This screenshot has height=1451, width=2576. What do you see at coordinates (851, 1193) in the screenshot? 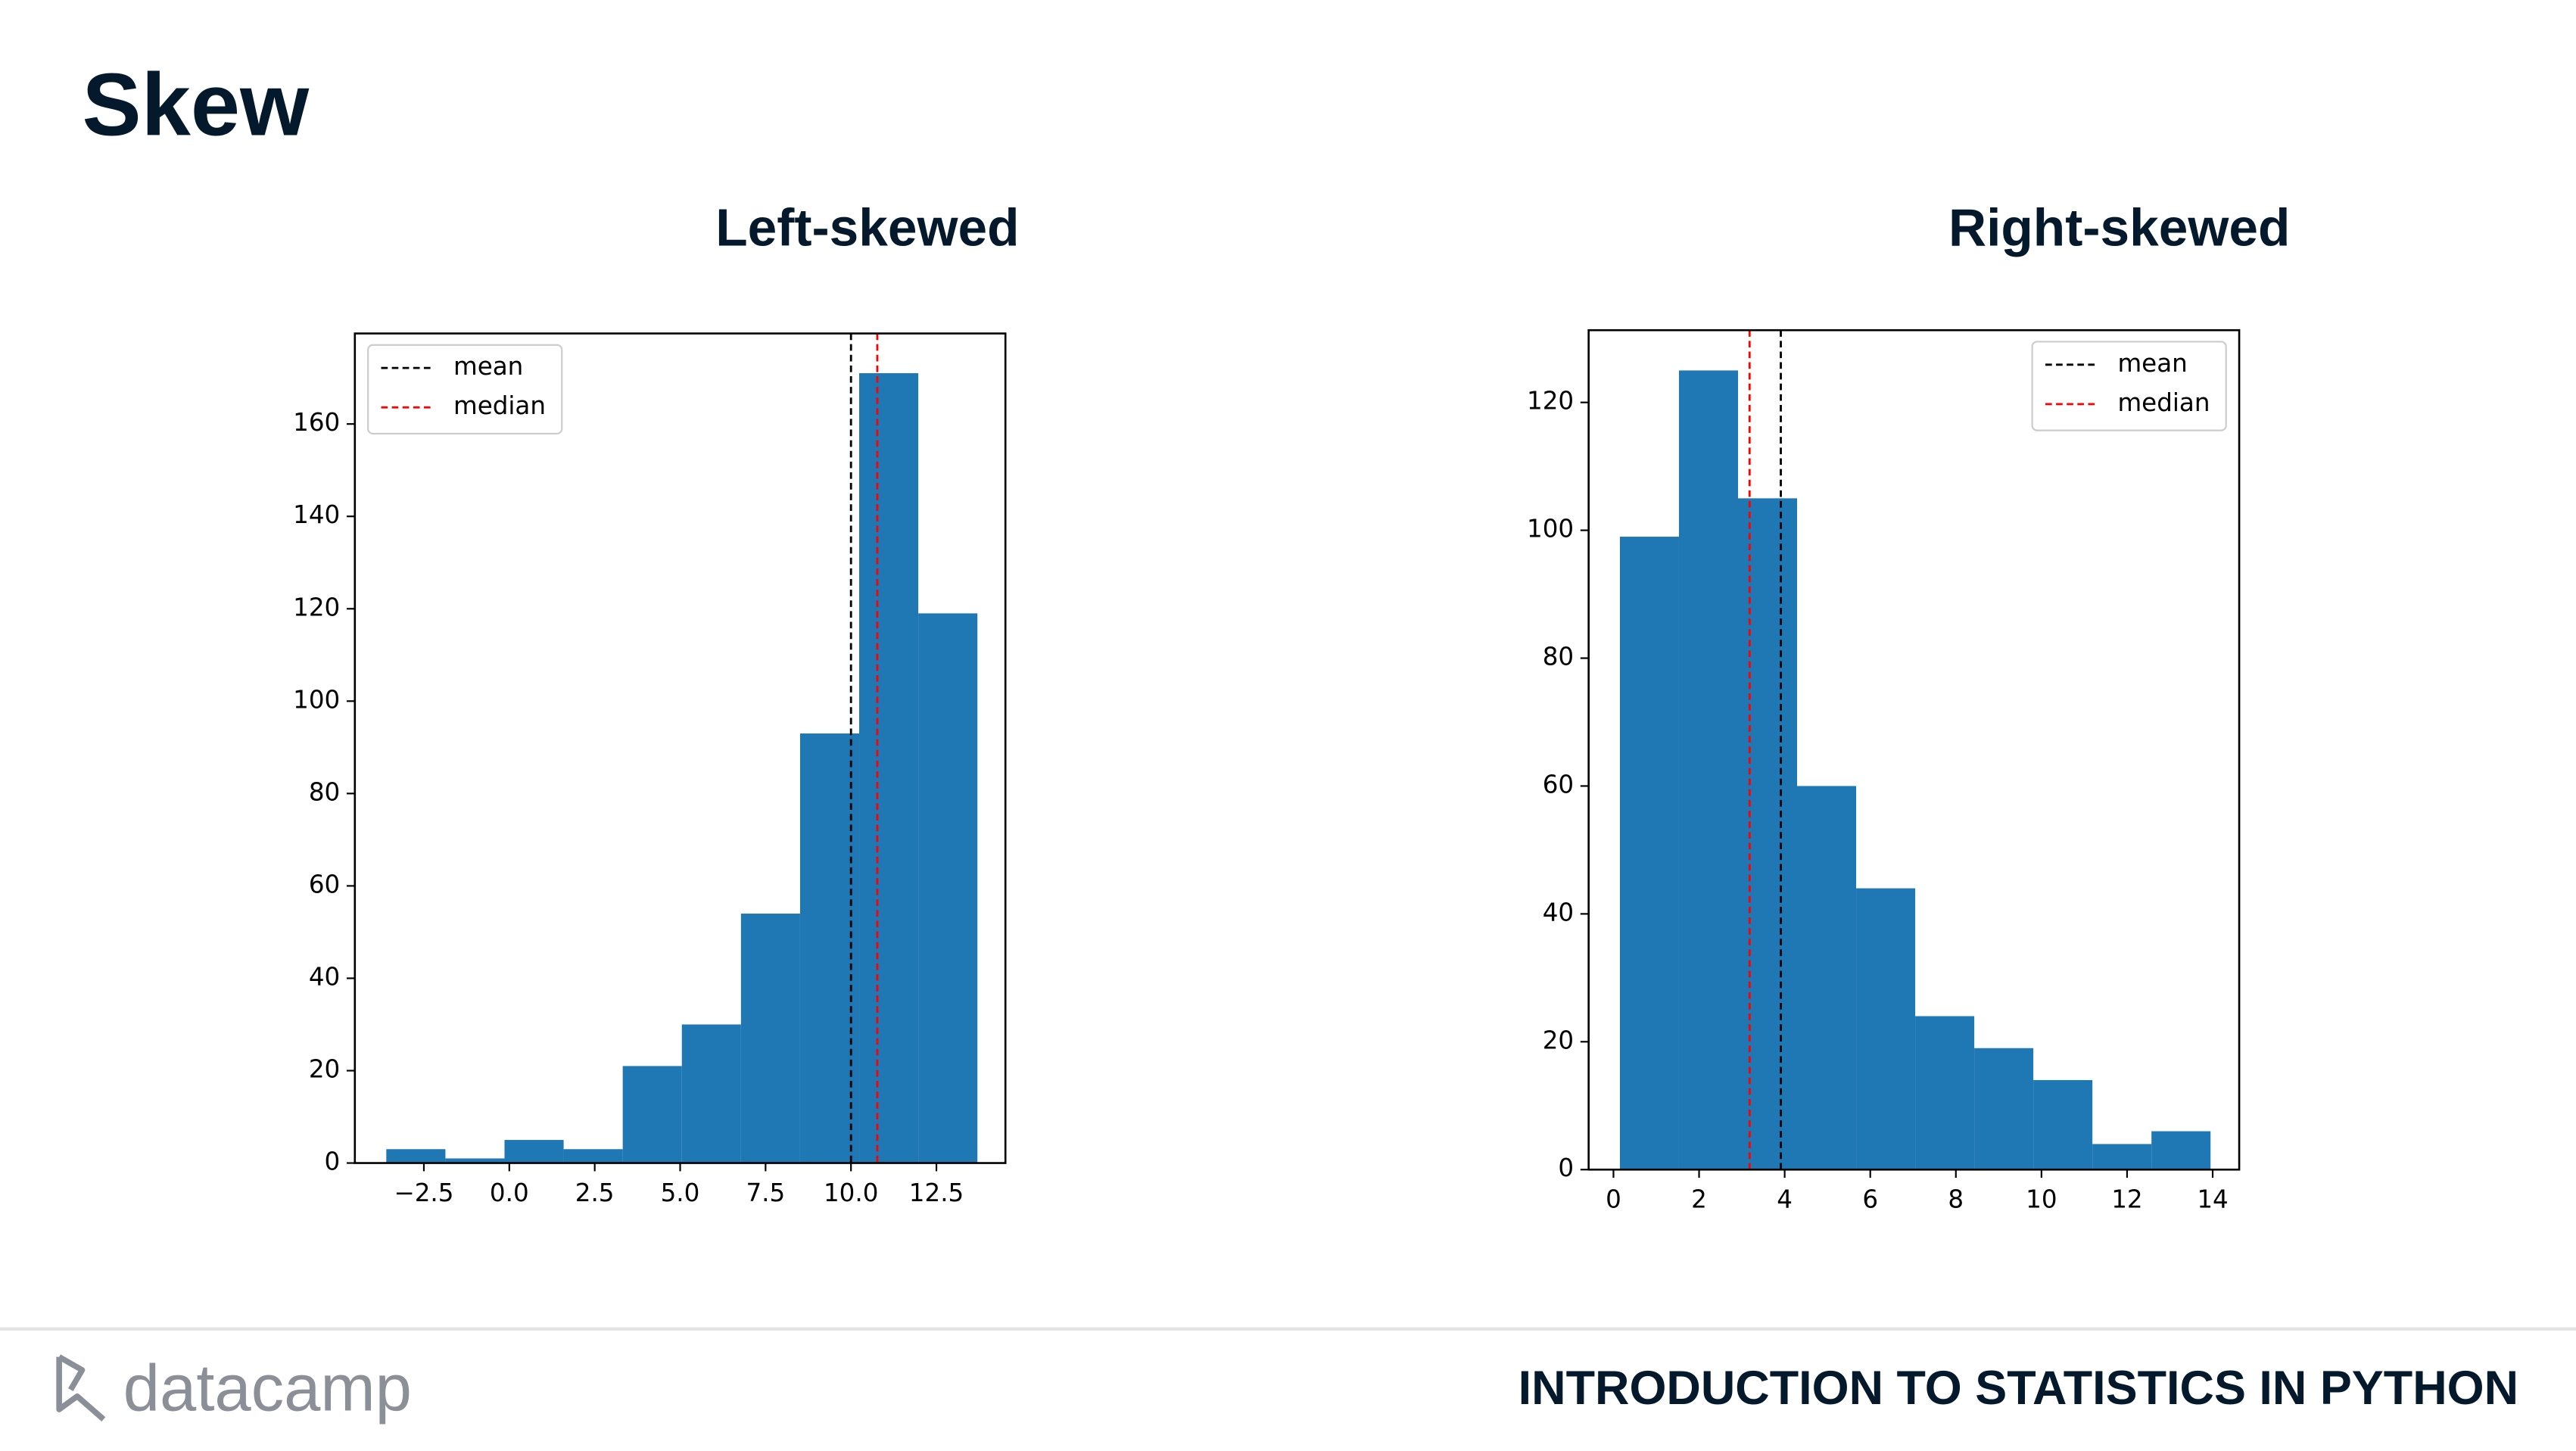
I see `x-tick-label: 10.0` at bounding box center [851, 1193].